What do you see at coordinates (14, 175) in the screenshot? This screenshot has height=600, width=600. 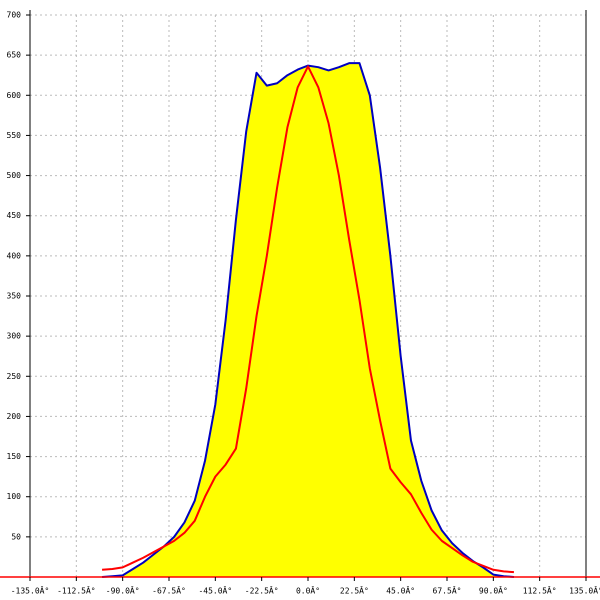 I see `y-tick-label: 500` at bounding box center [14, 175].